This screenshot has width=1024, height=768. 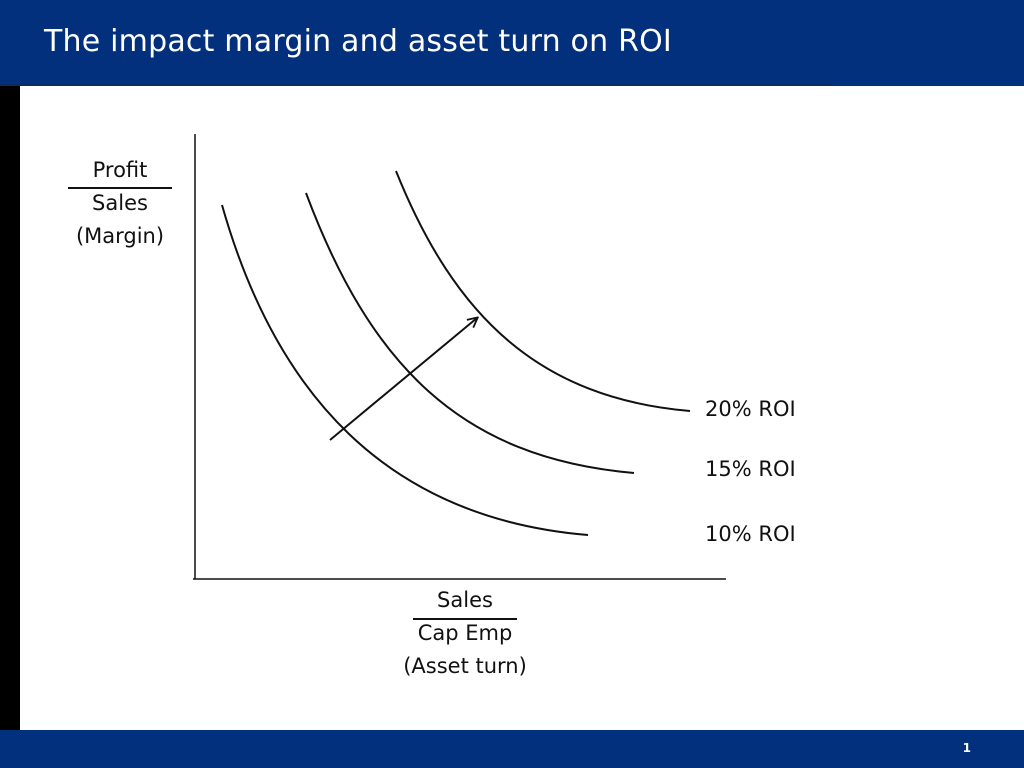 What do you see at coordinates (465, 600) in the screenshot?
I see `x-axis-numerator: Sales` at bounding box center [465, 600].